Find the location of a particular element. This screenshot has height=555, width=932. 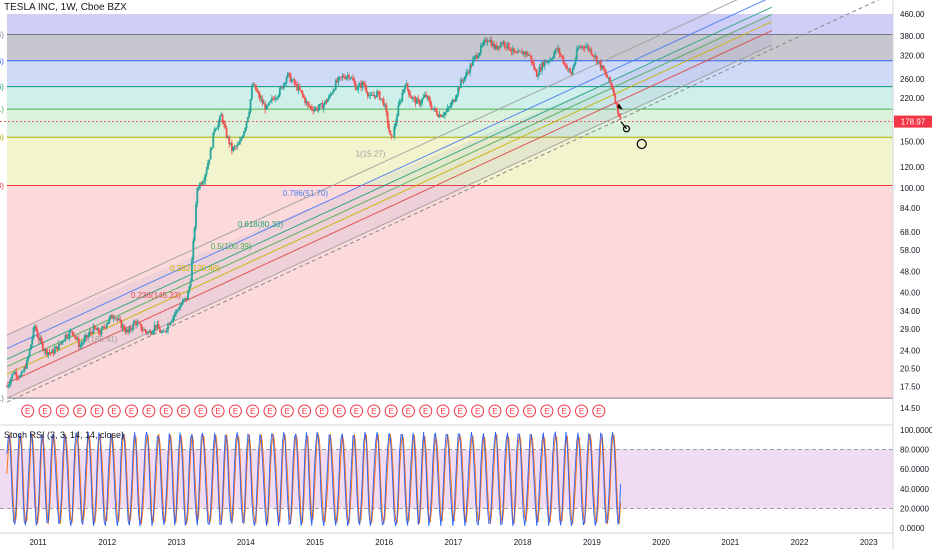

stoch-d-line is located at coordinates (314, 479).